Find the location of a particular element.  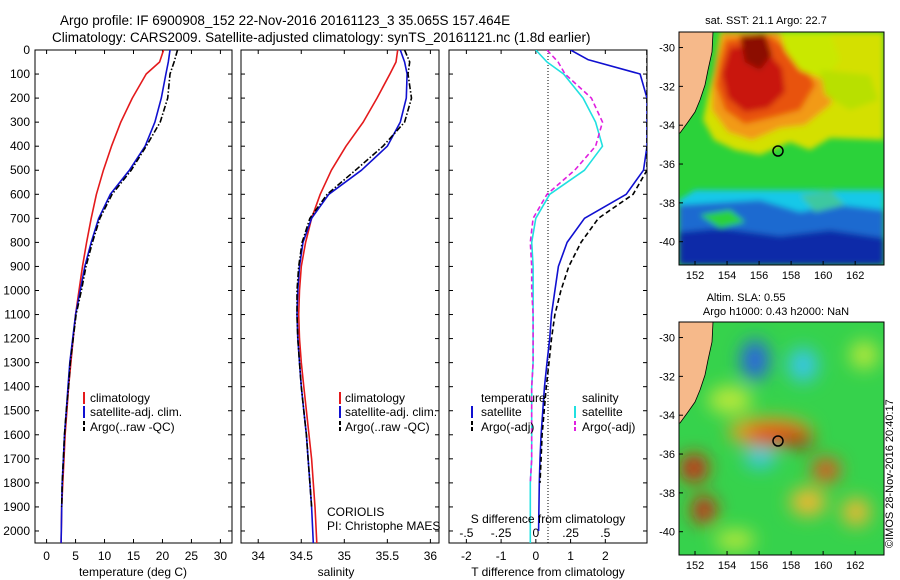

series-line-satellite-adj-clim is located at coordinates (115, 296).